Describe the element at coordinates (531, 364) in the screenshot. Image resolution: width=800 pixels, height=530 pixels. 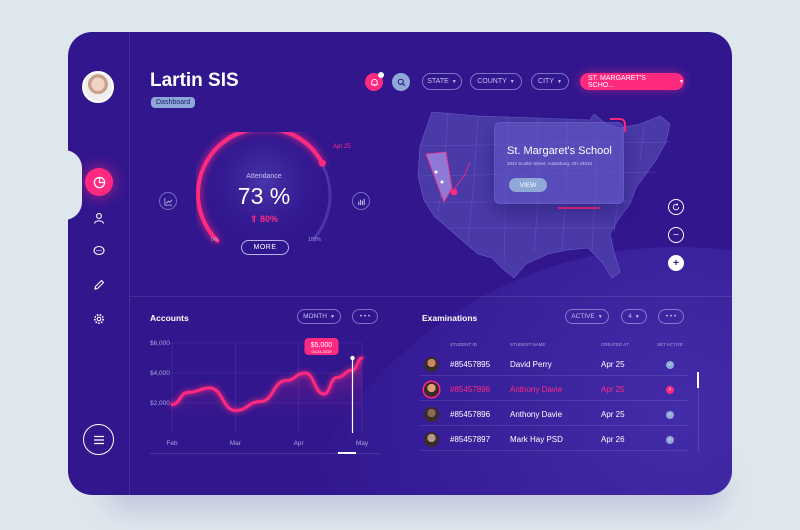
I see `student-name: David Perry` at that location.